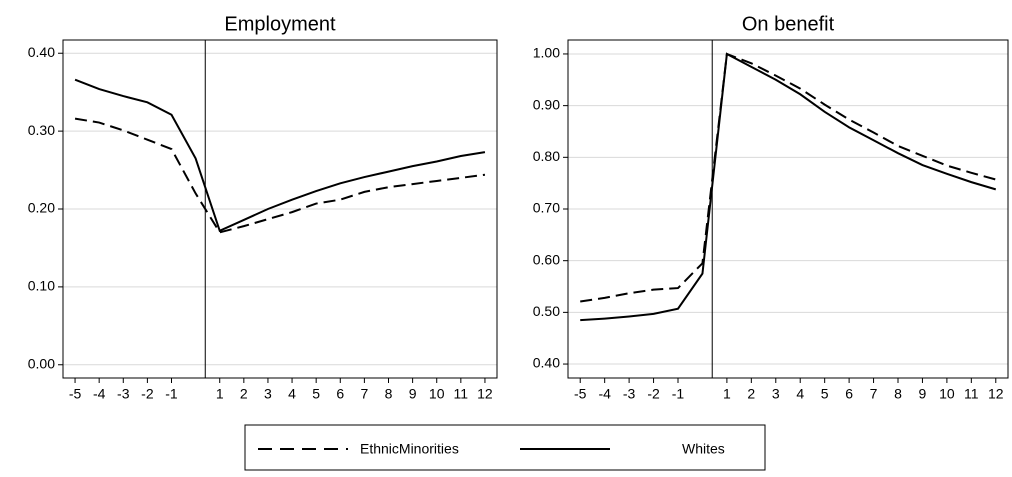 The image size is (1012, 477). Describe the element at coordinates (546, 208) in the screenshot. I see `y-tick-label: 0.70` at that location.